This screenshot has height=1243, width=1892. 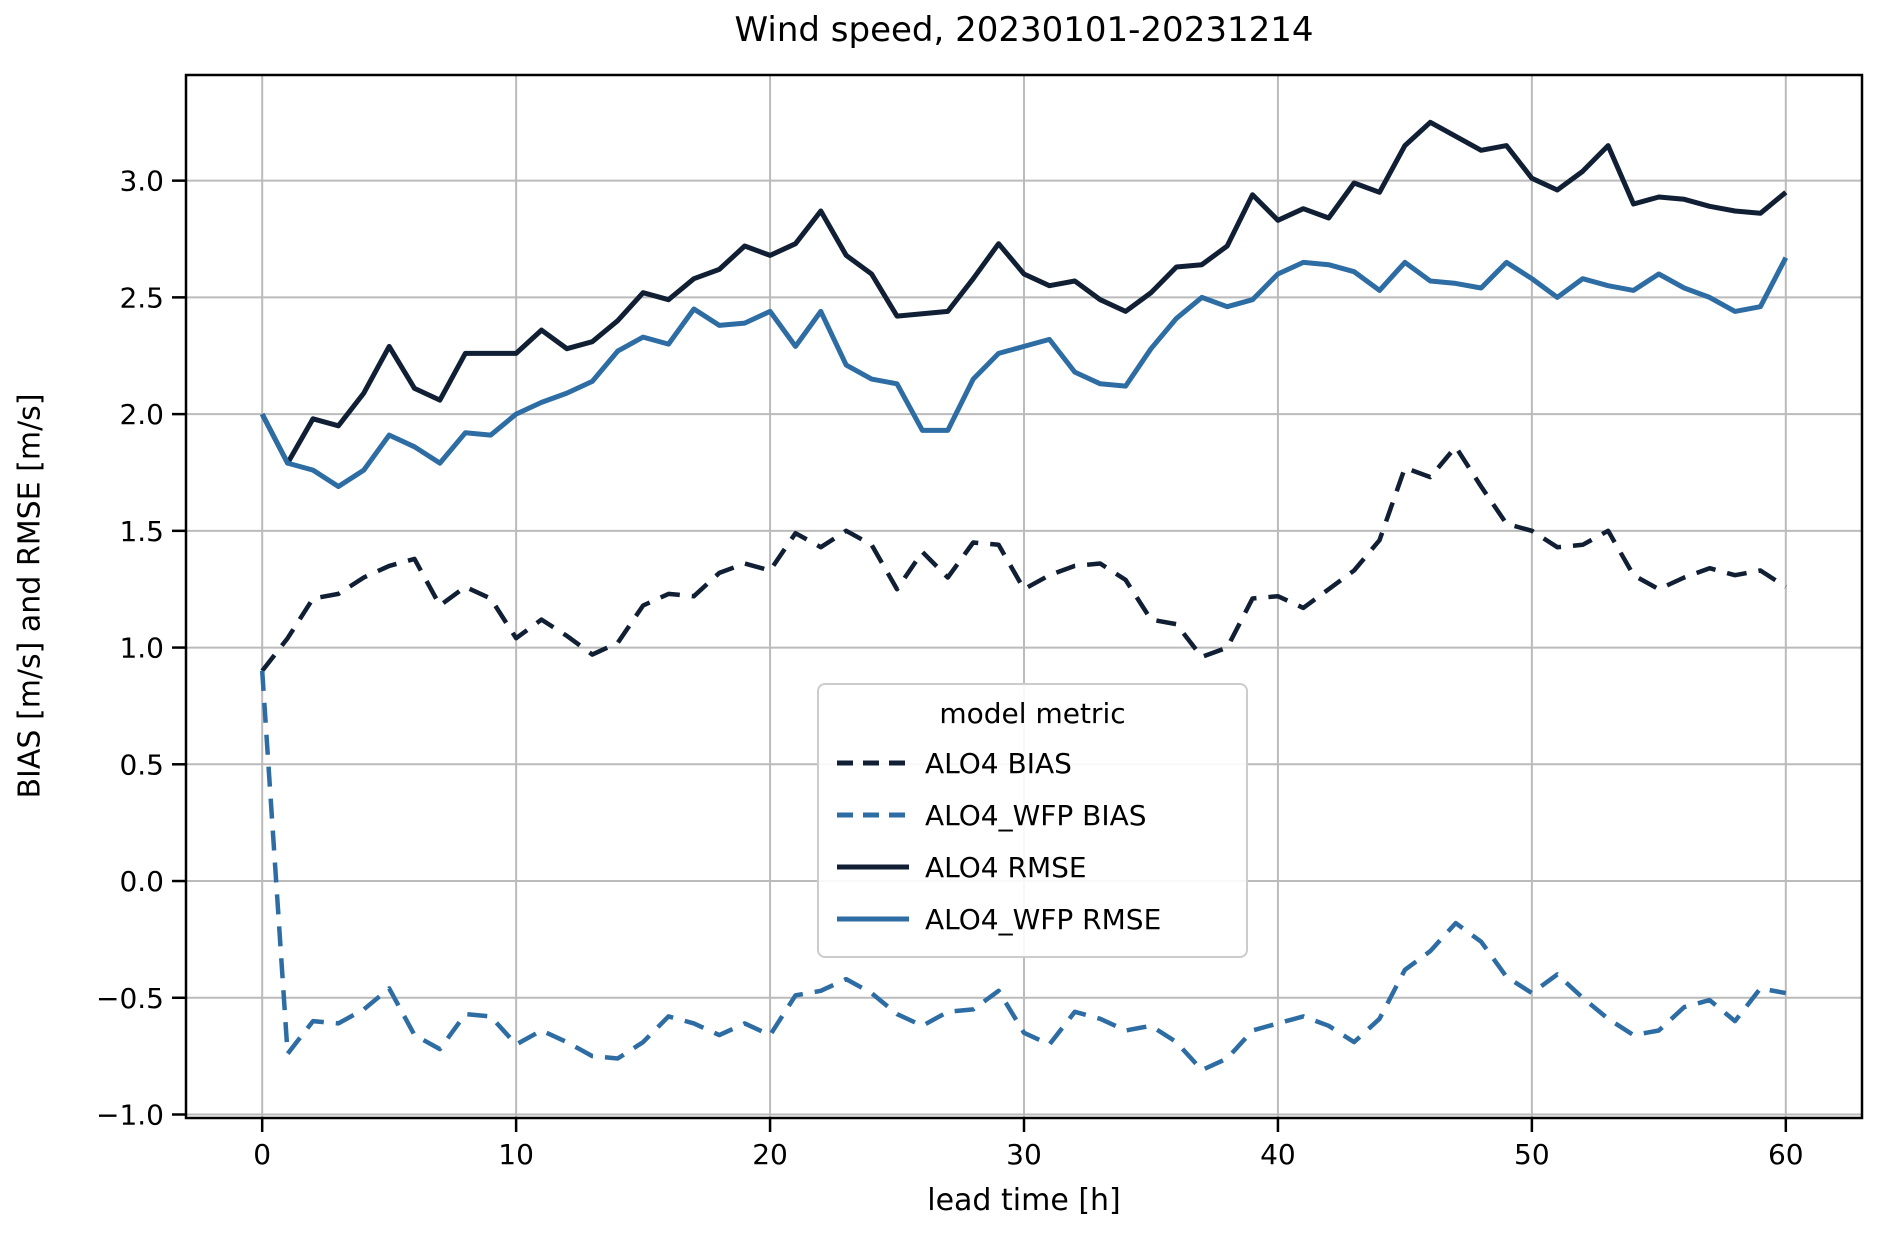 What do you see at coordinates (770, 1154) in the screenshot?
I see `x-tick-label-20: 20` at bounding box center [770, 1154].